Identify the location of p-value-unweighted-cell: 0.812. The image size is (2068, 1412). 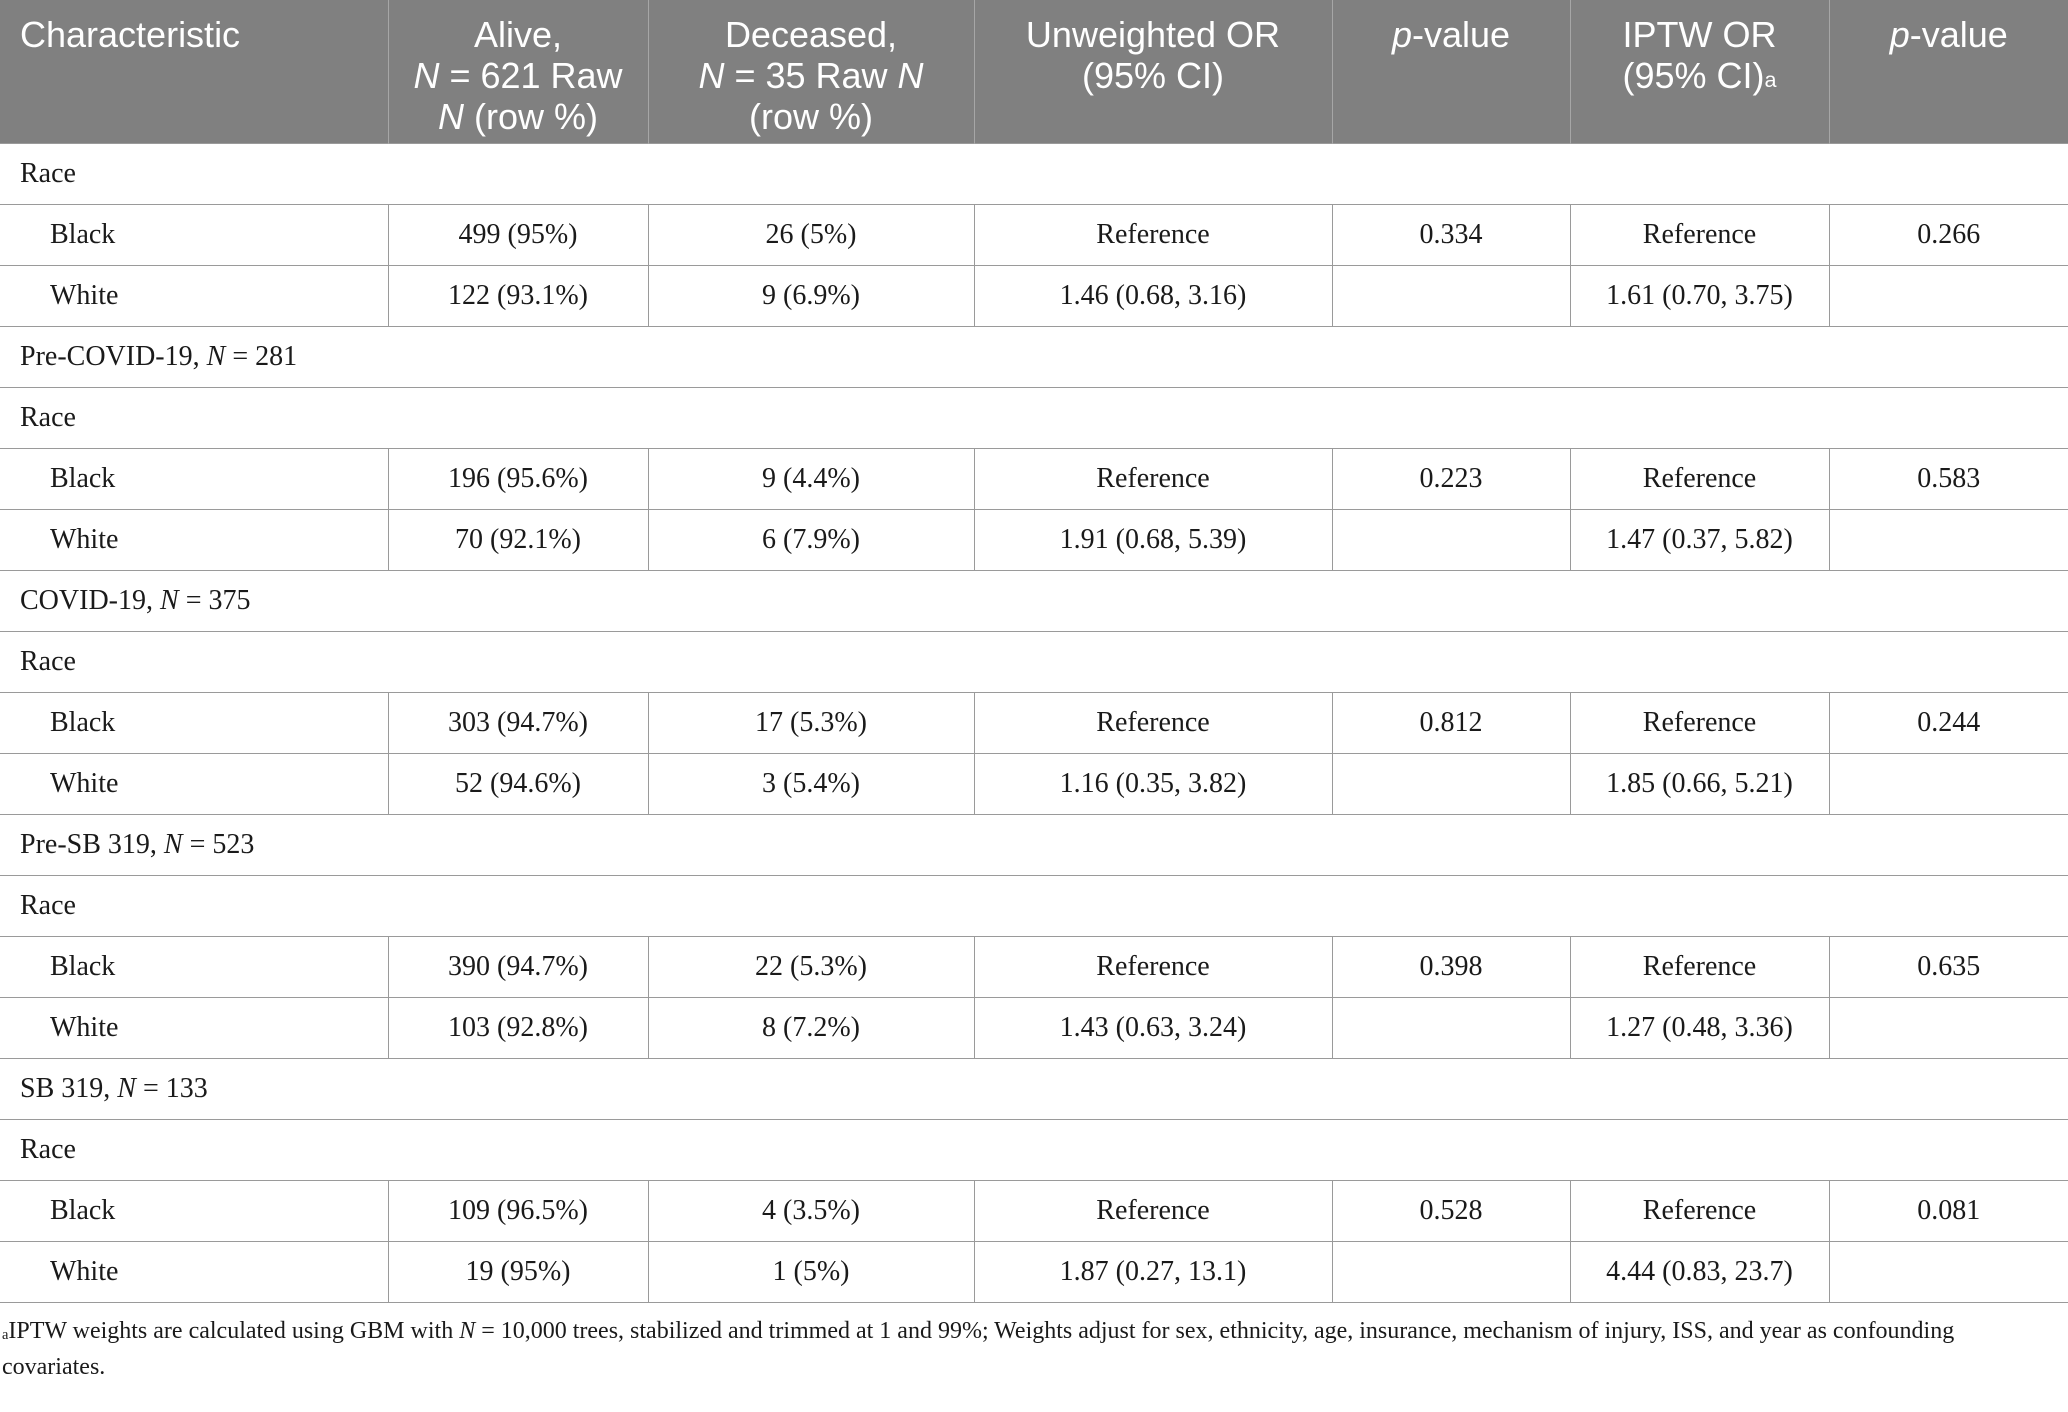
(1451, 722).